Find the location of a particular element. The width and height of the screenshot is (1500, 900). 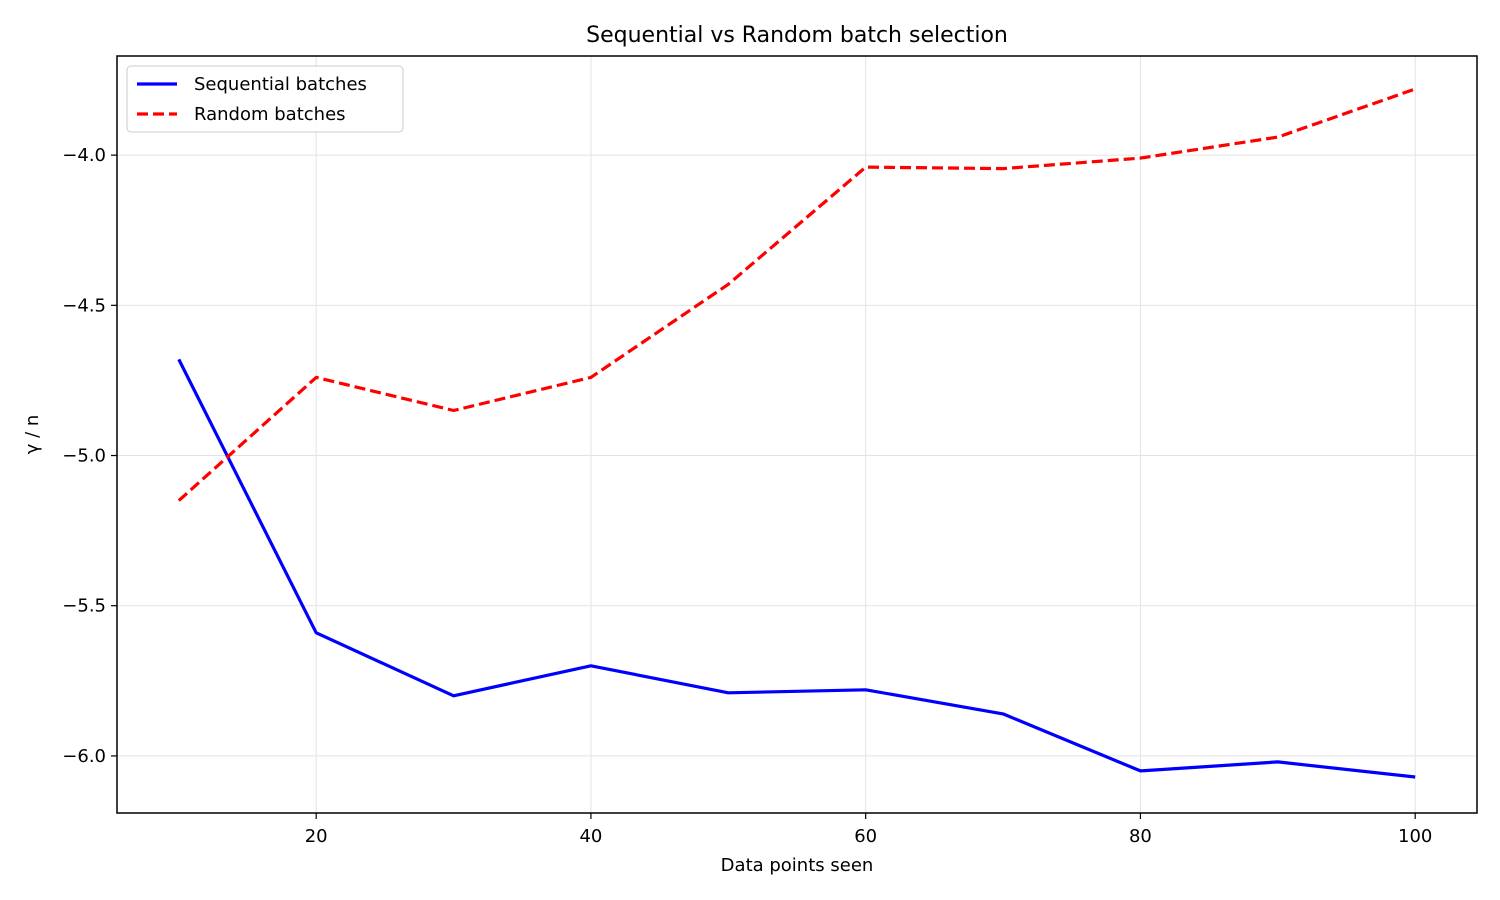

y-tick-label: −6.0 is located at coordinates (84, 756).